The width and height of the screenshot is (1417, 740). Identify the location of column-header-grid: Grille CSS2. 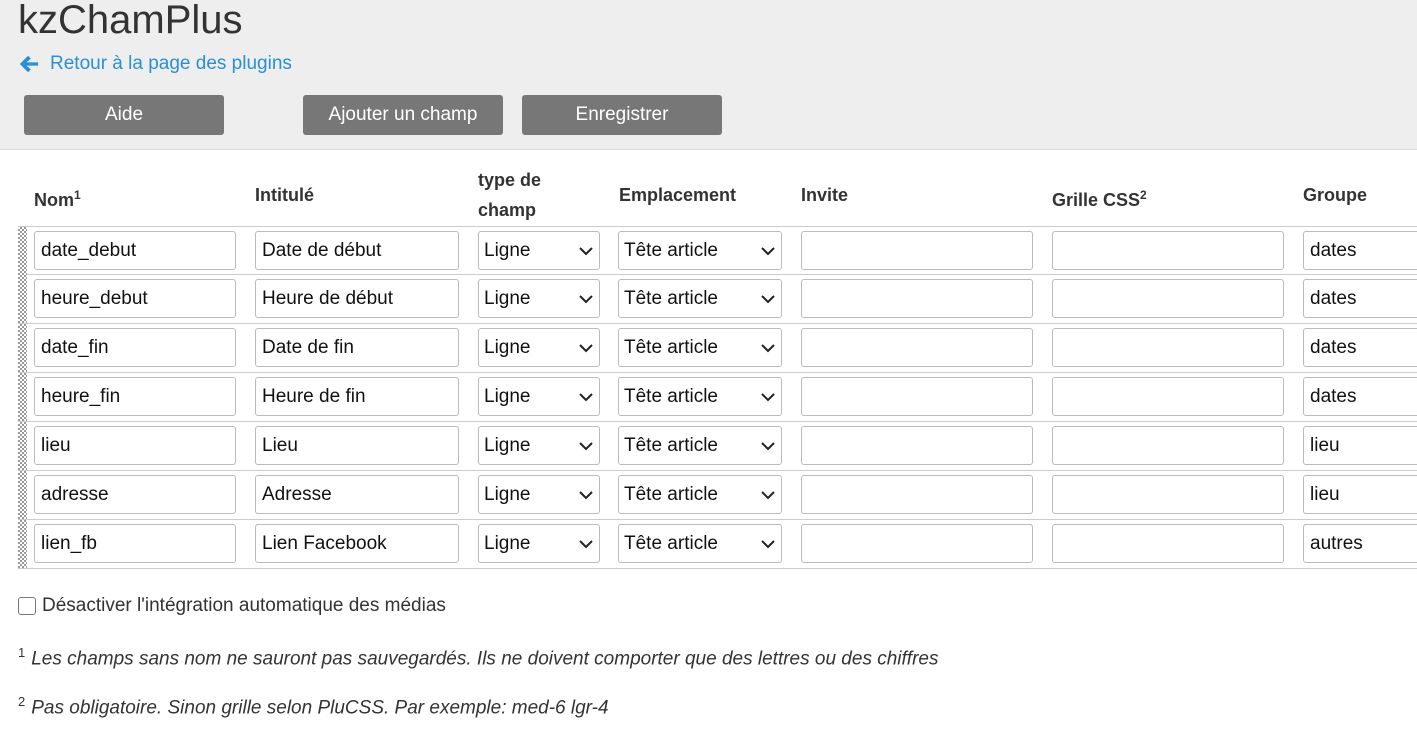
(1099, 199).